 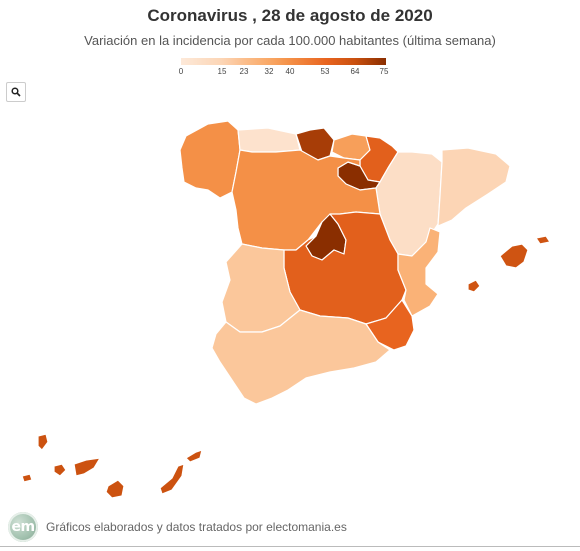 I want to click on legend-tick: 40, so click(x=290, y=71).